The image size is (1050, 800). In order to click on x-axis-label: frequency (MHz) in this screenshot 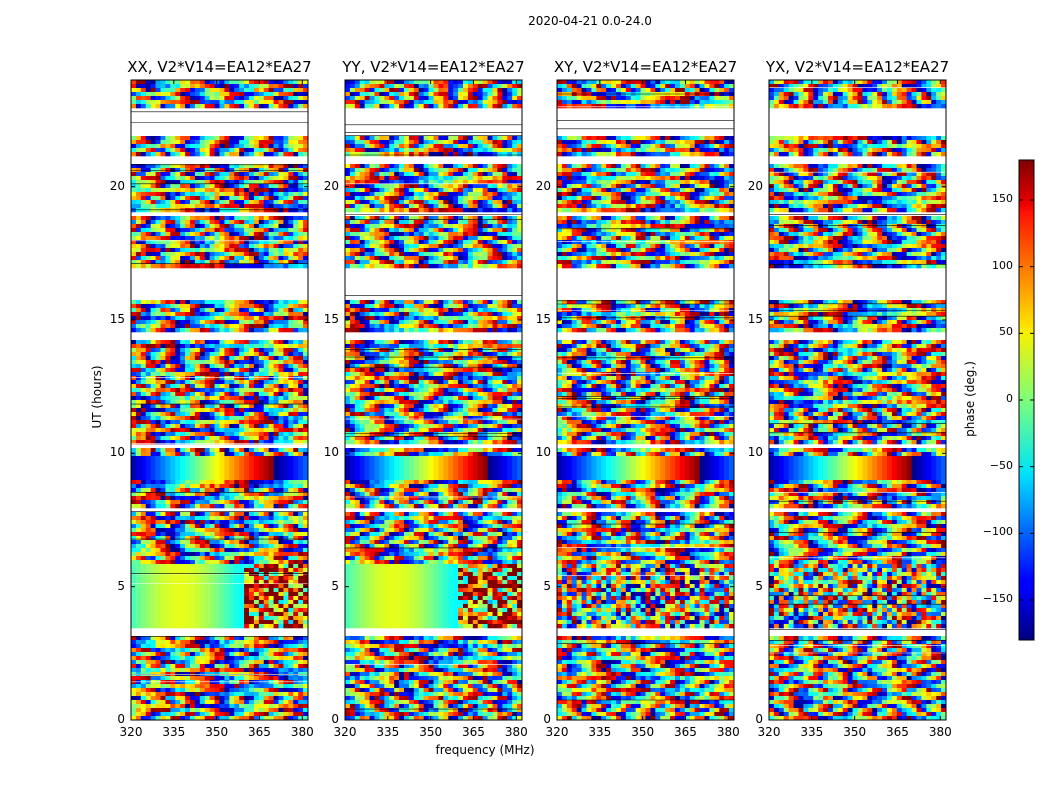, I will do `click(485, 750)`.